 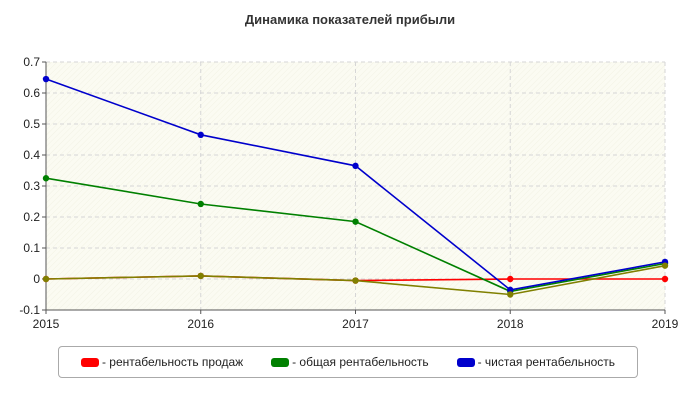 I want to click on y-tick-label: 0.2, so click(x=31, y=217).